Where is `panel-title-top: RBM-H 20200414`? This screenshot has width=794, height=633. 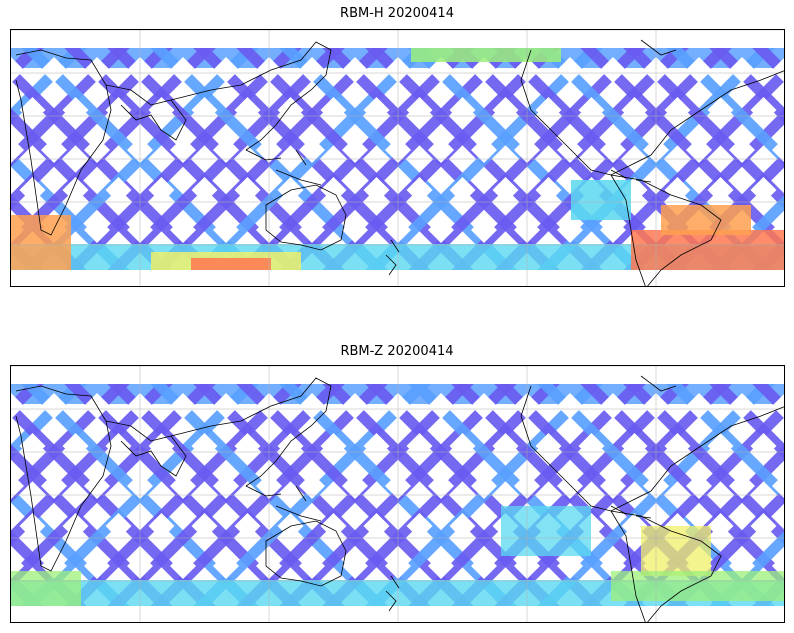
panel-title-top: RBM-H 20200414 is located at coordinates (397, 13).